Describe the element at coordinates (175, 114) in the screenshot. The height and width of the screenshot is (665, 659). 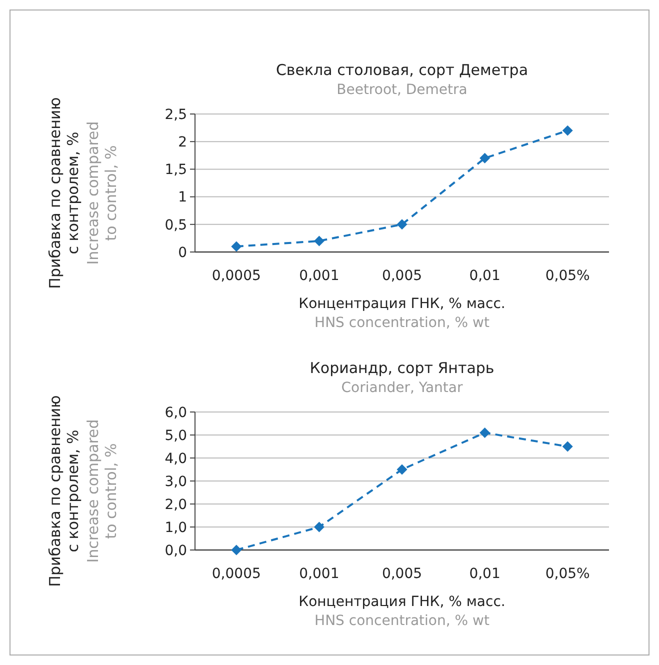
I see `y-tick-label: 2,5` at that location.